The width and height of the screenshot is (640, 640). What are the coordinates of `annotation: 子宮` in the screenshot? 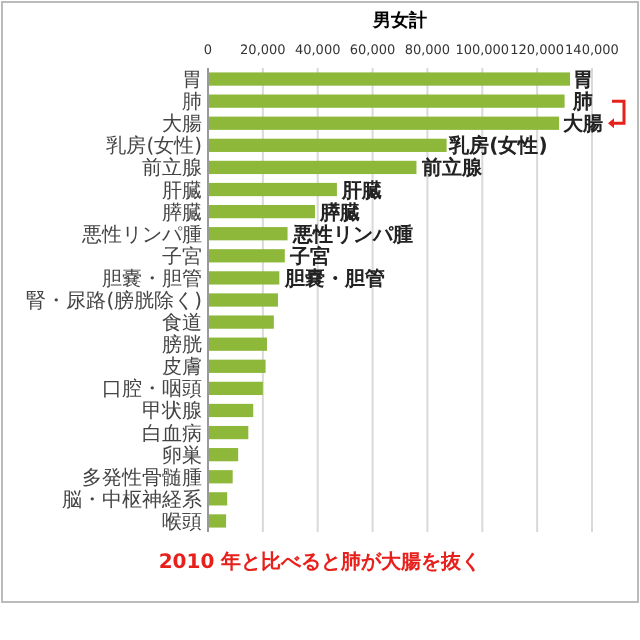 It's located at (309, 256).